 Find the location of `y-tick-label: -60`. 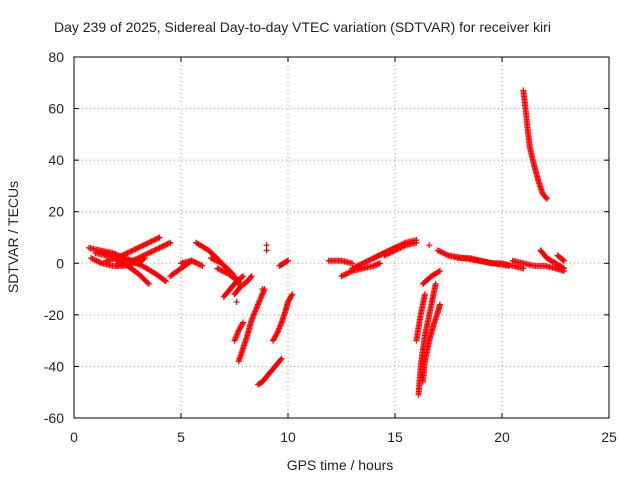

y-tick-label: -60 is located at coordinates (54, 418).